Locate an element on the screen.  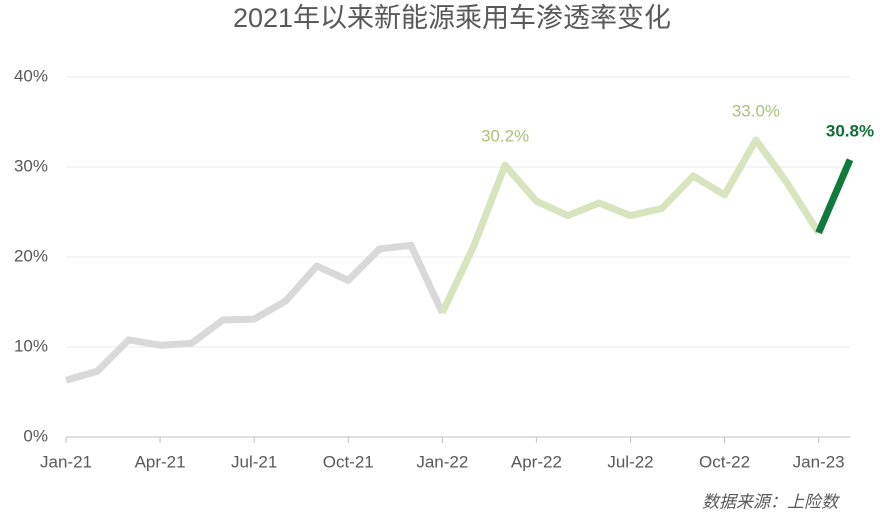
x-tick-label: Jan-22 is located at coordinates (442, 461).